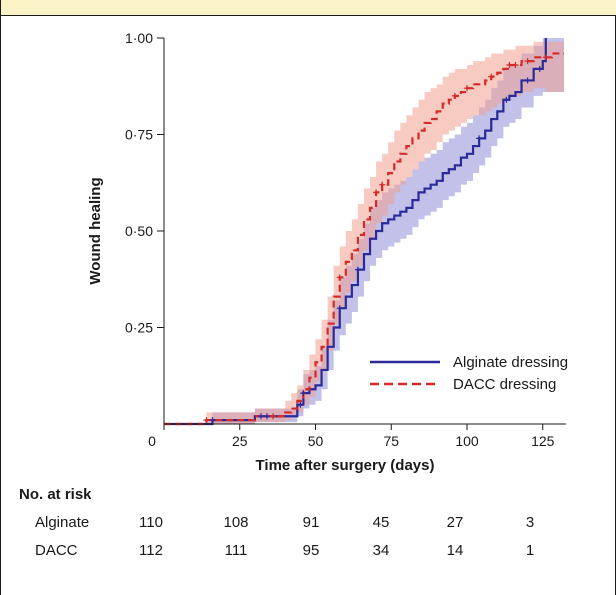 The image size is (616, 595). What do you see at coordinates (311, 550) in the screenshot?
I see `risk-cell: 95` at bounding box center [311, 550].